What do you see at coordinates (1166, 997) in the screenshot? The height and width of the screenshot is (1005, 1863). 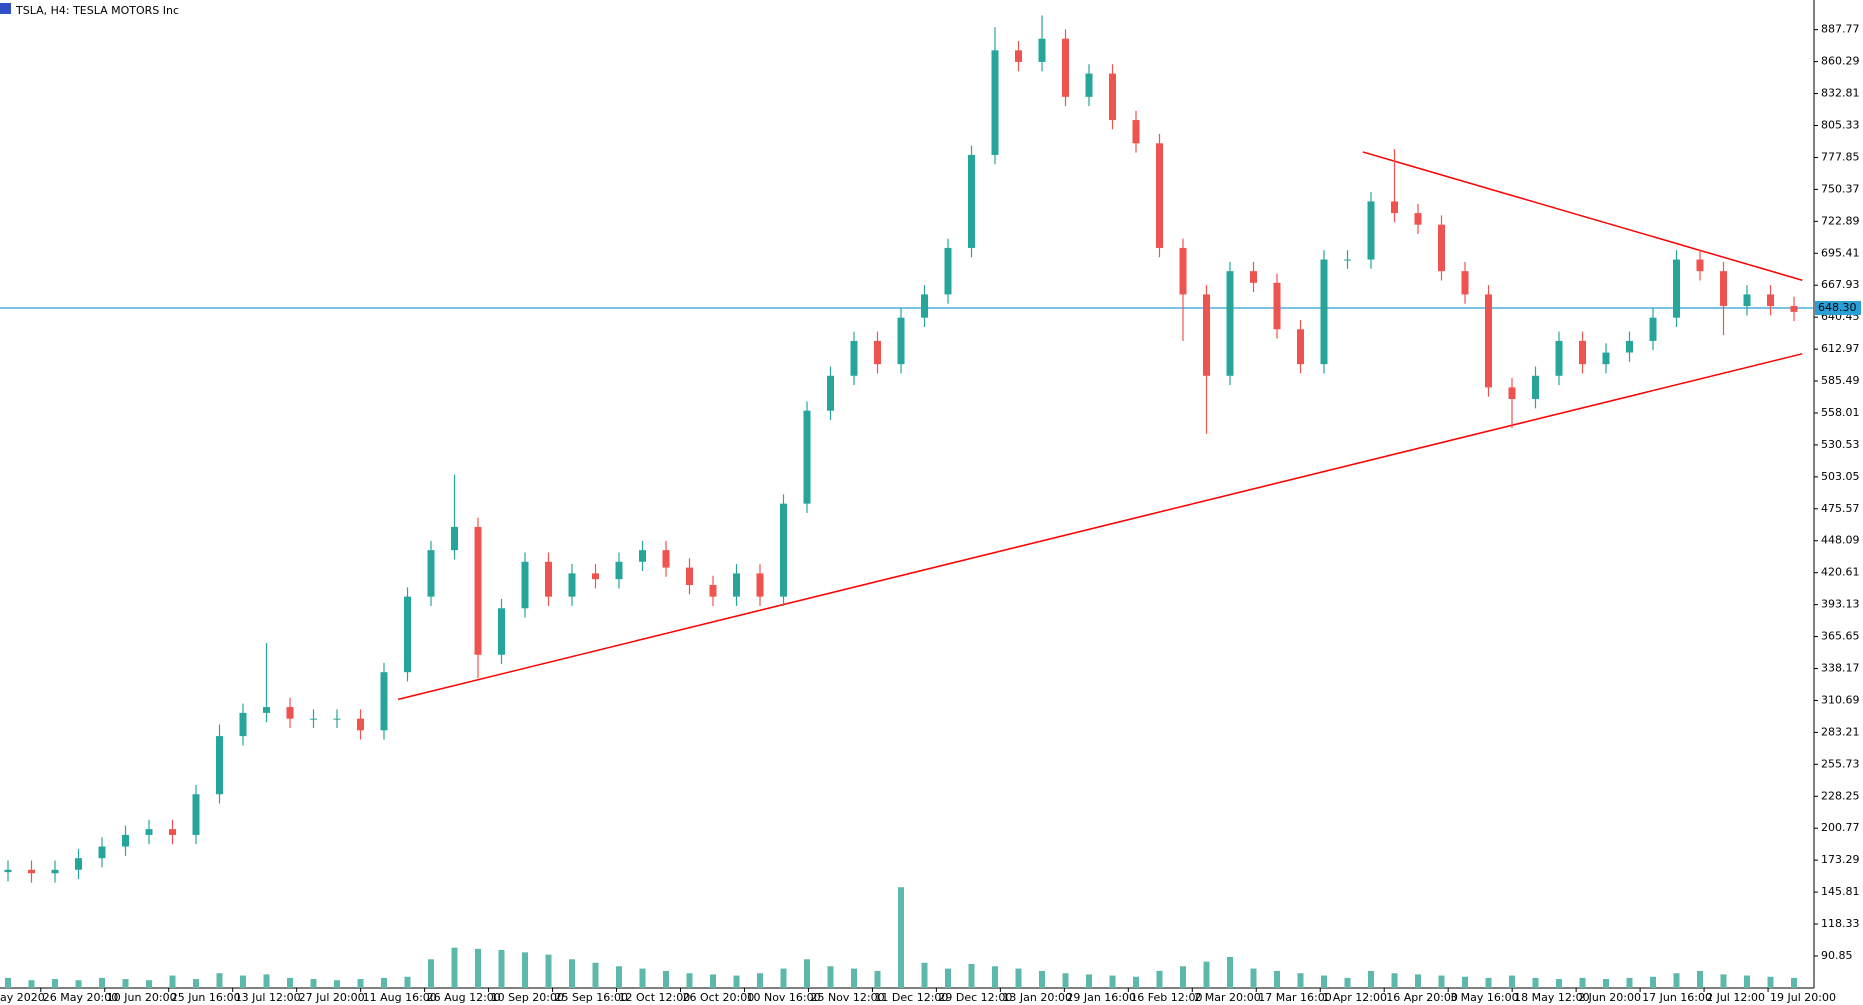 I see `x-tick-label: 16 Feb 12:00` at bounding box center [1166, 997].